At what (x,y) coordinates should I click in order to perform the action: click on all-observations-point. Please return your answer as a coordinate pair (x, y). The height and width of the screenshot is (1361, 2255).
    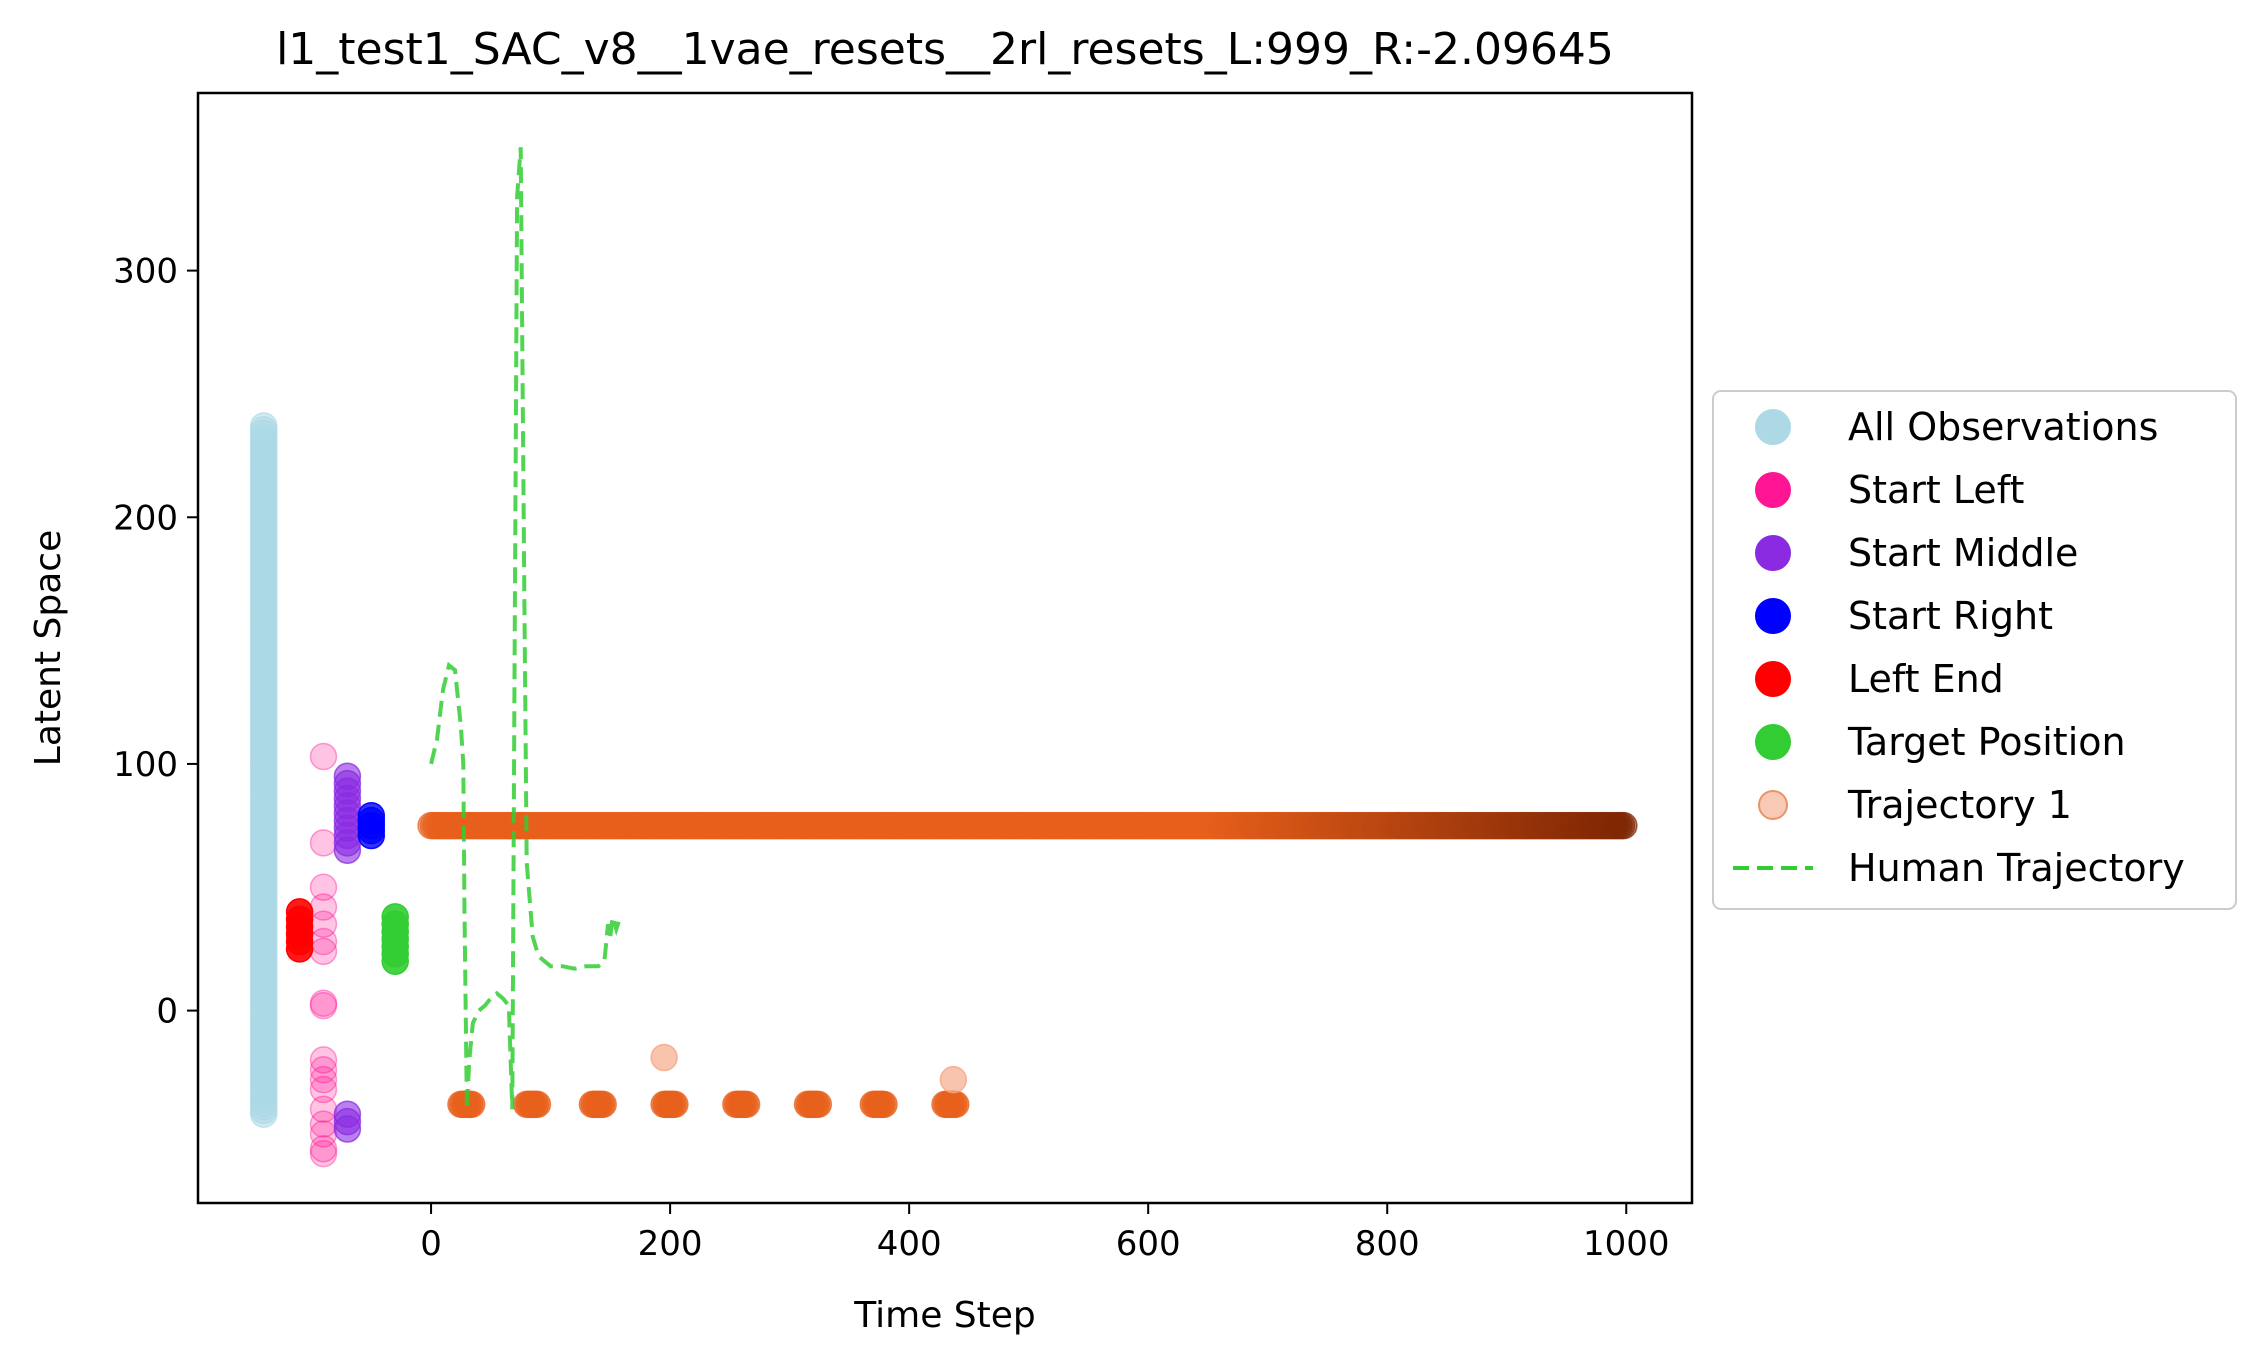
    Looking at the image, I should click on (263, 426).